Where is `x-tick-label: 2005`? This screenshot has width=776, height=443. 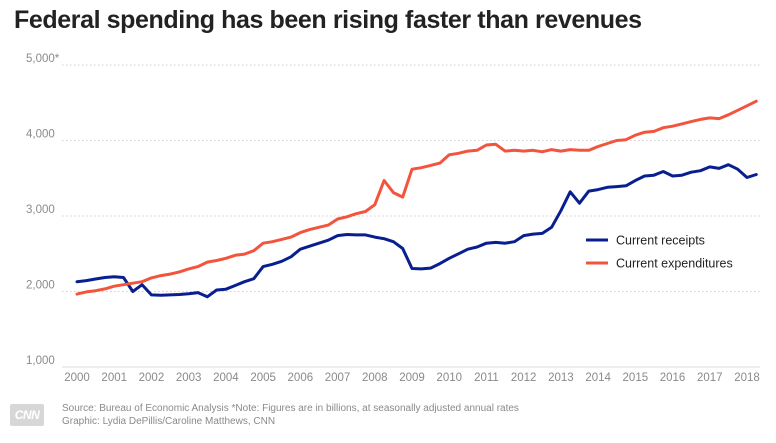
x-tick-label: 2005 is located at coordinates (263, 378).